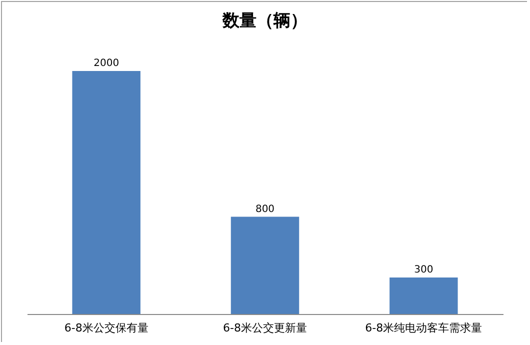 The image size is (530, 345). Describe the element at coordinates (265, 21) in the screenshot. I see `chart-title: 数量（辆）` at that location.